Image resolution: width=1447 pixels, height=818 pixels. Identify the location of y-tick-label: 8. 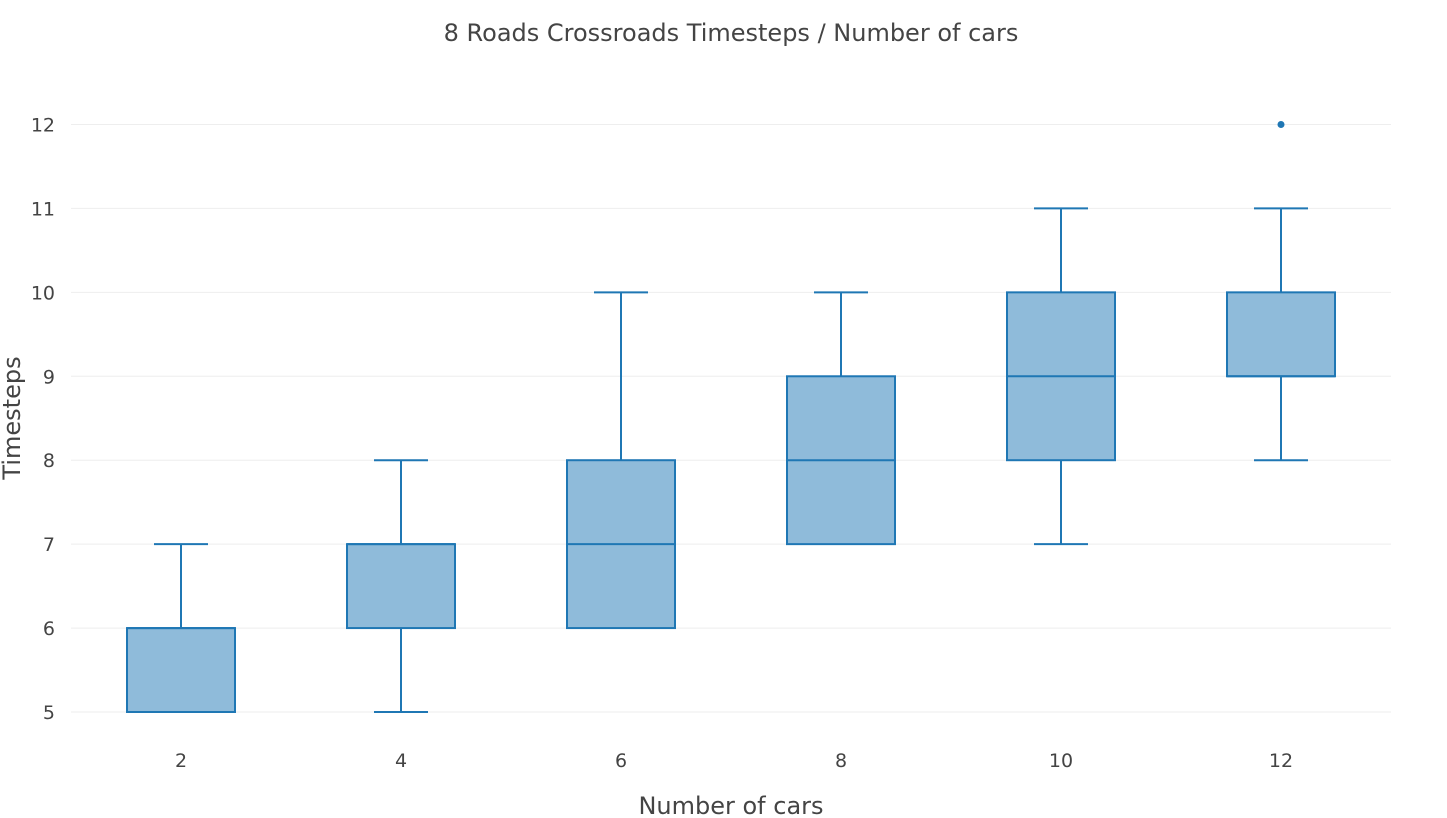
(49, 461).